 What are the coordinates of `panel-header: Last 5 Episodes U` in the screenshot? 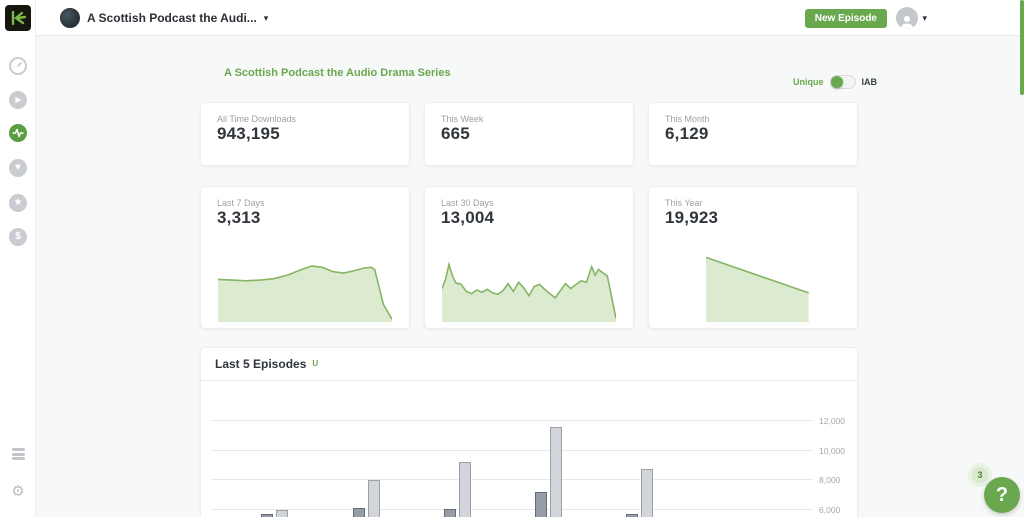 It's located at (529, 364).